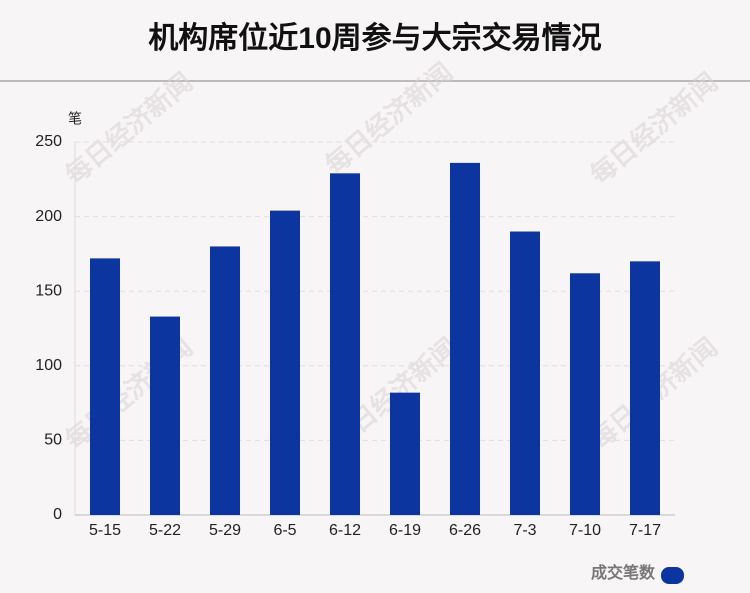 This screenshot has width=750, height=593. I want to click on x-tick-label: 6-19, so click(405, 530).